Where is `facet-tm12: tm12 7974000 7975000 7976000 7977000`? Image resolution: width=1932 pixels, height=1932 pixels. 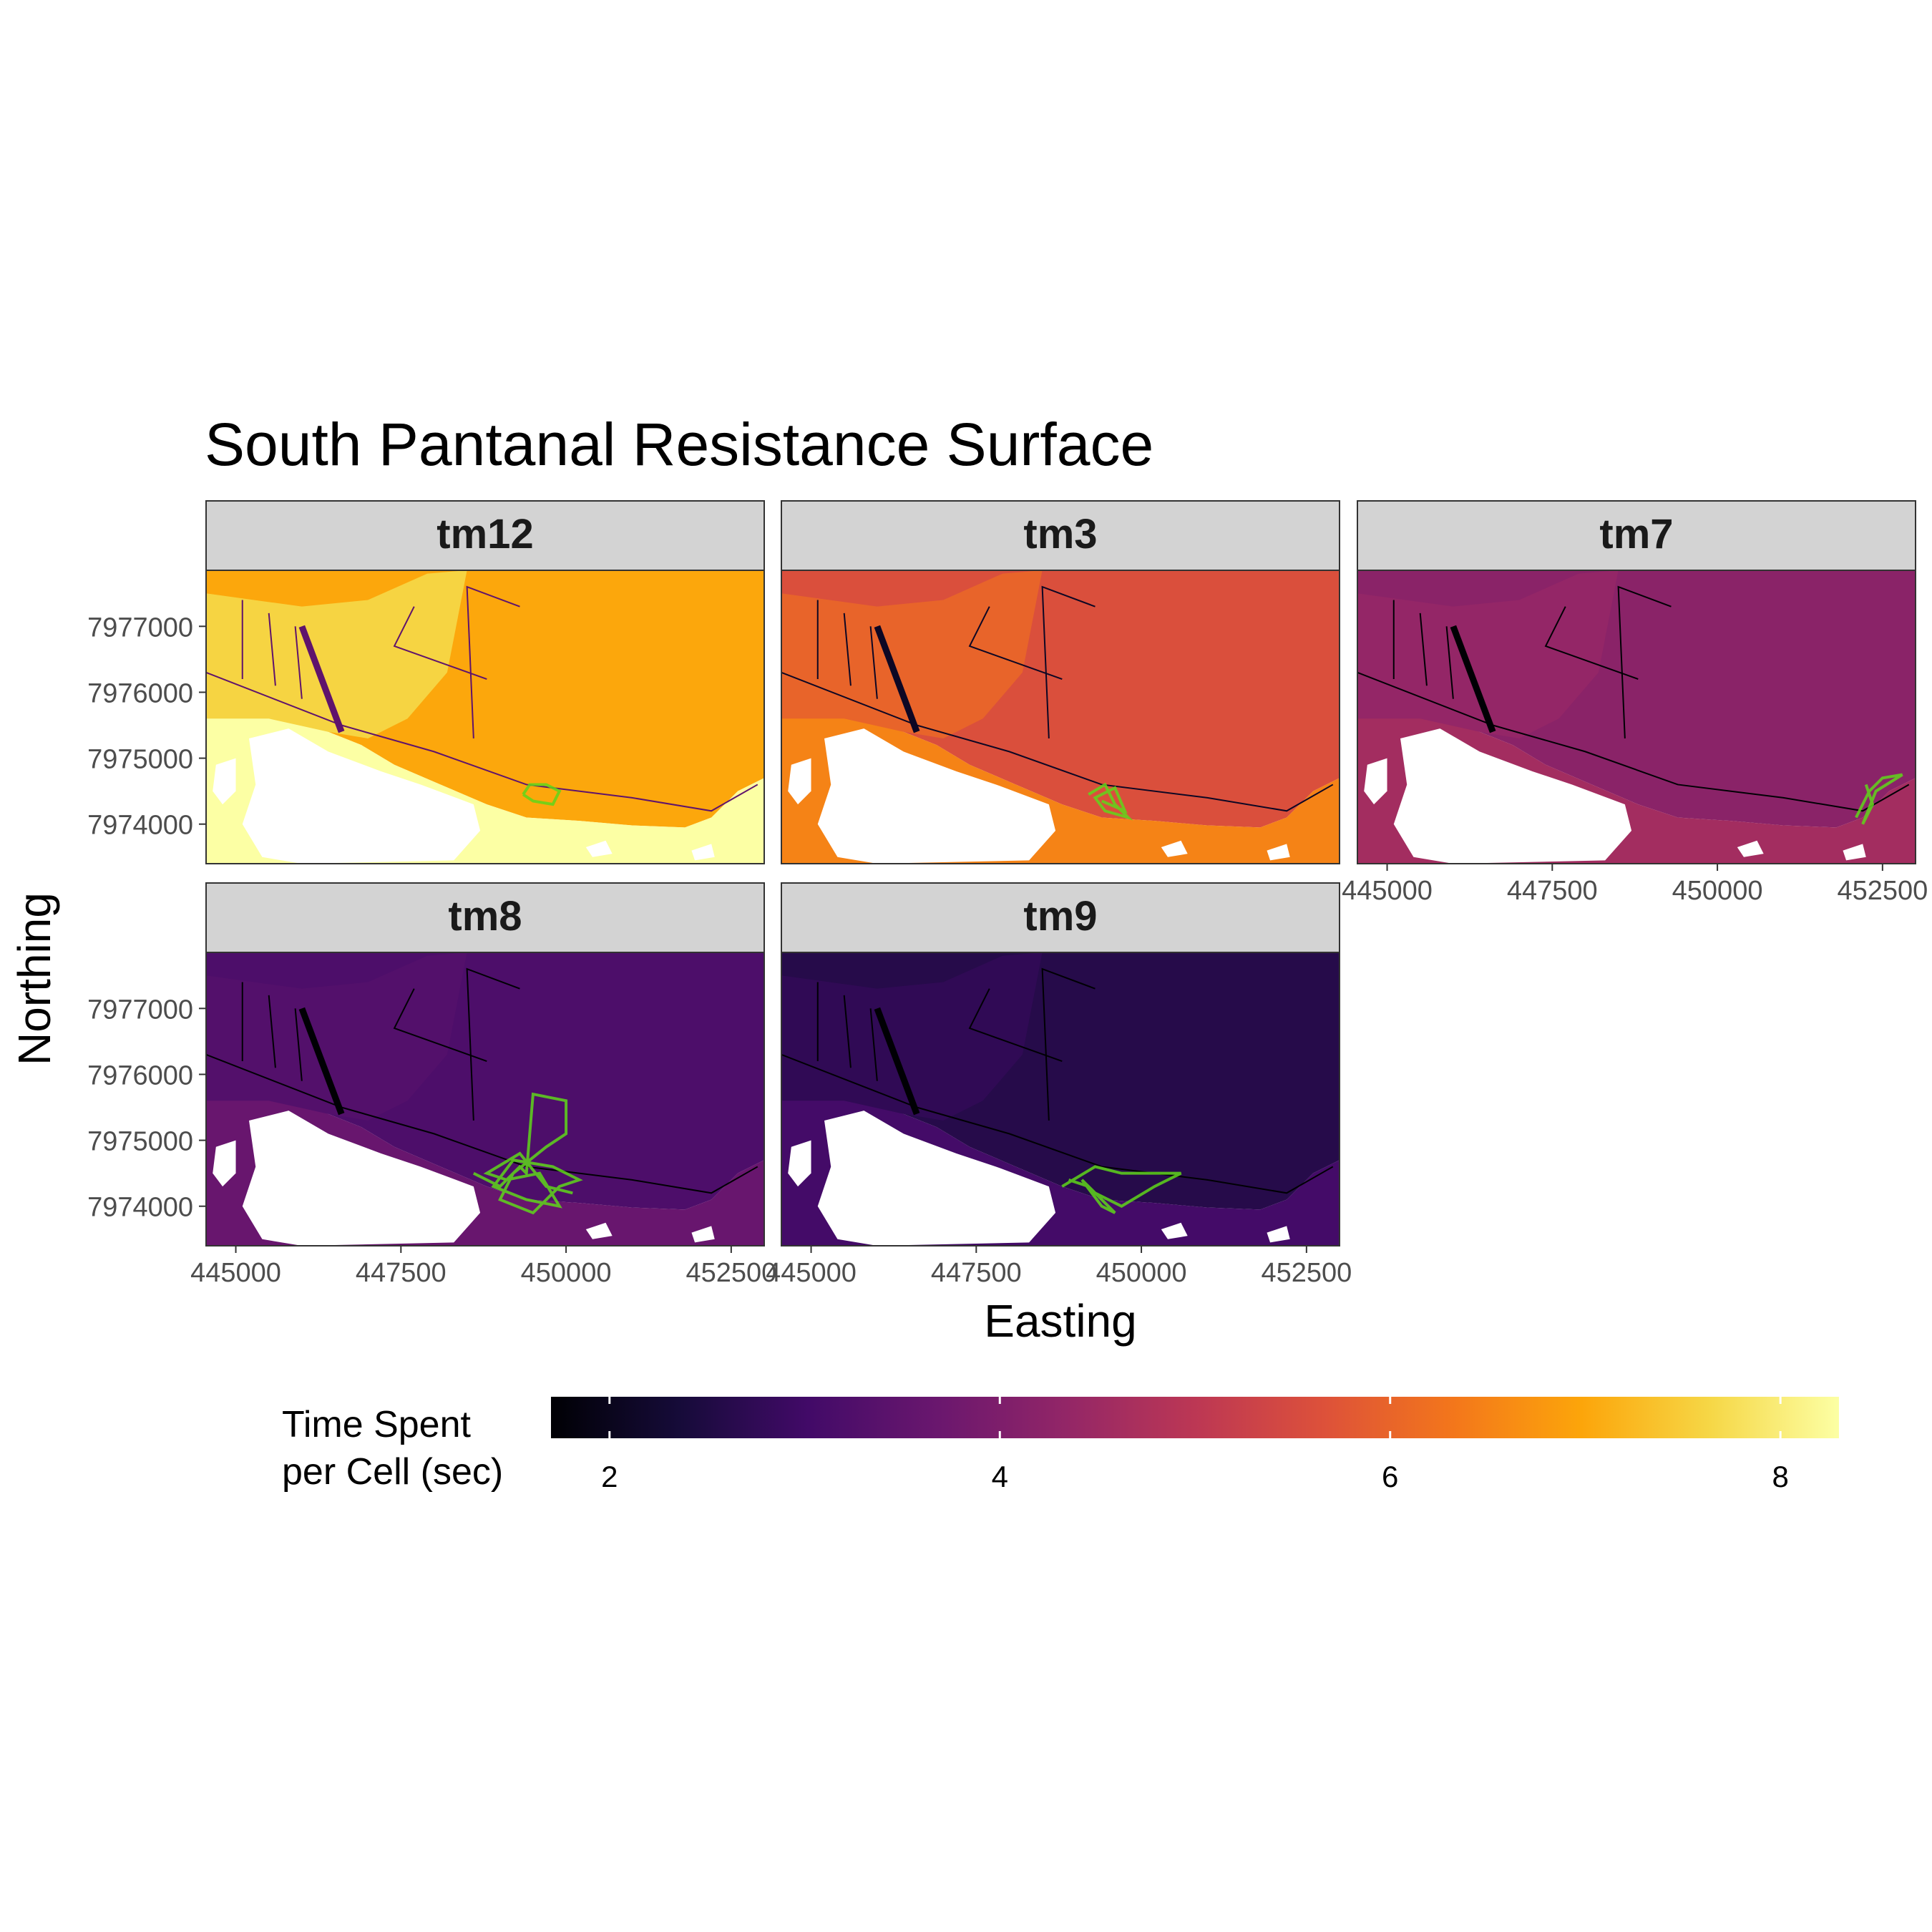
facet-tm12: tm12 7974000 7975000 7976000 7977000 is located at coordinates (426, 682).